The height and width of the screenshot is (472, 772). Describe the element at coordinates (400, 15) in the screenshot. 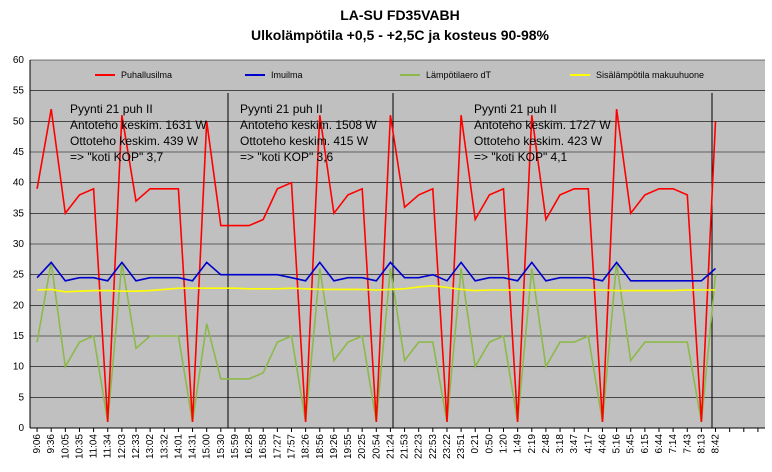

I see `chart-title: LA-SU FD35VABH` at that location.